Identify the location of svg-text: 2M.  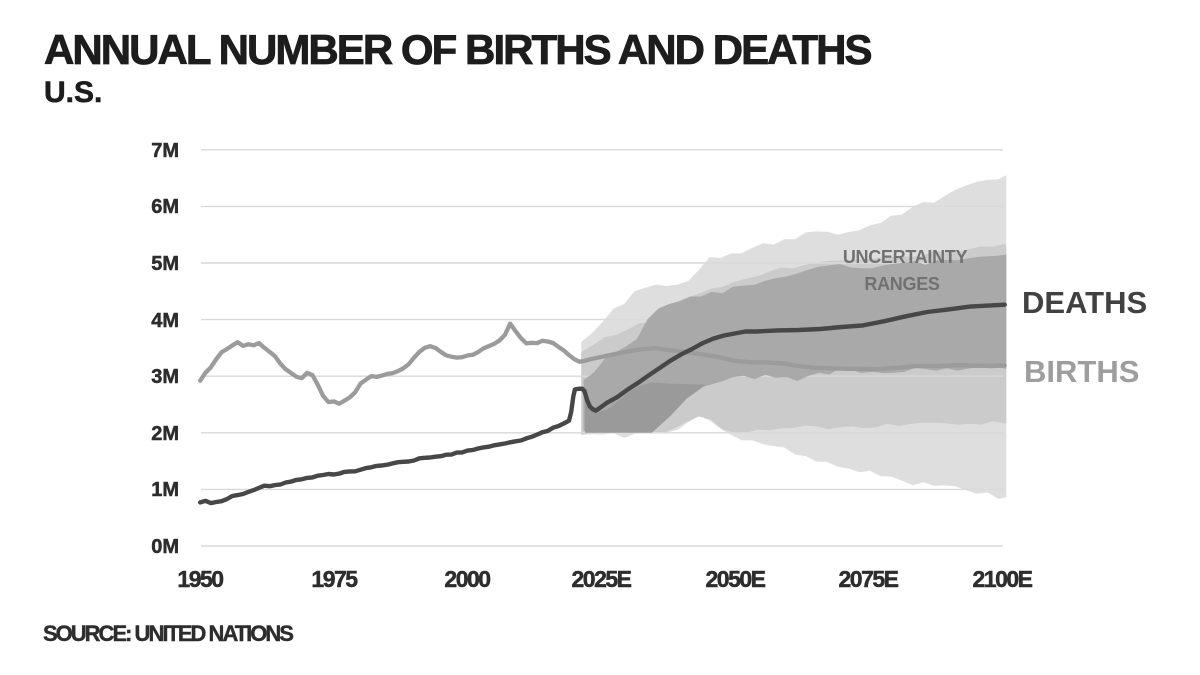
(165, 434).